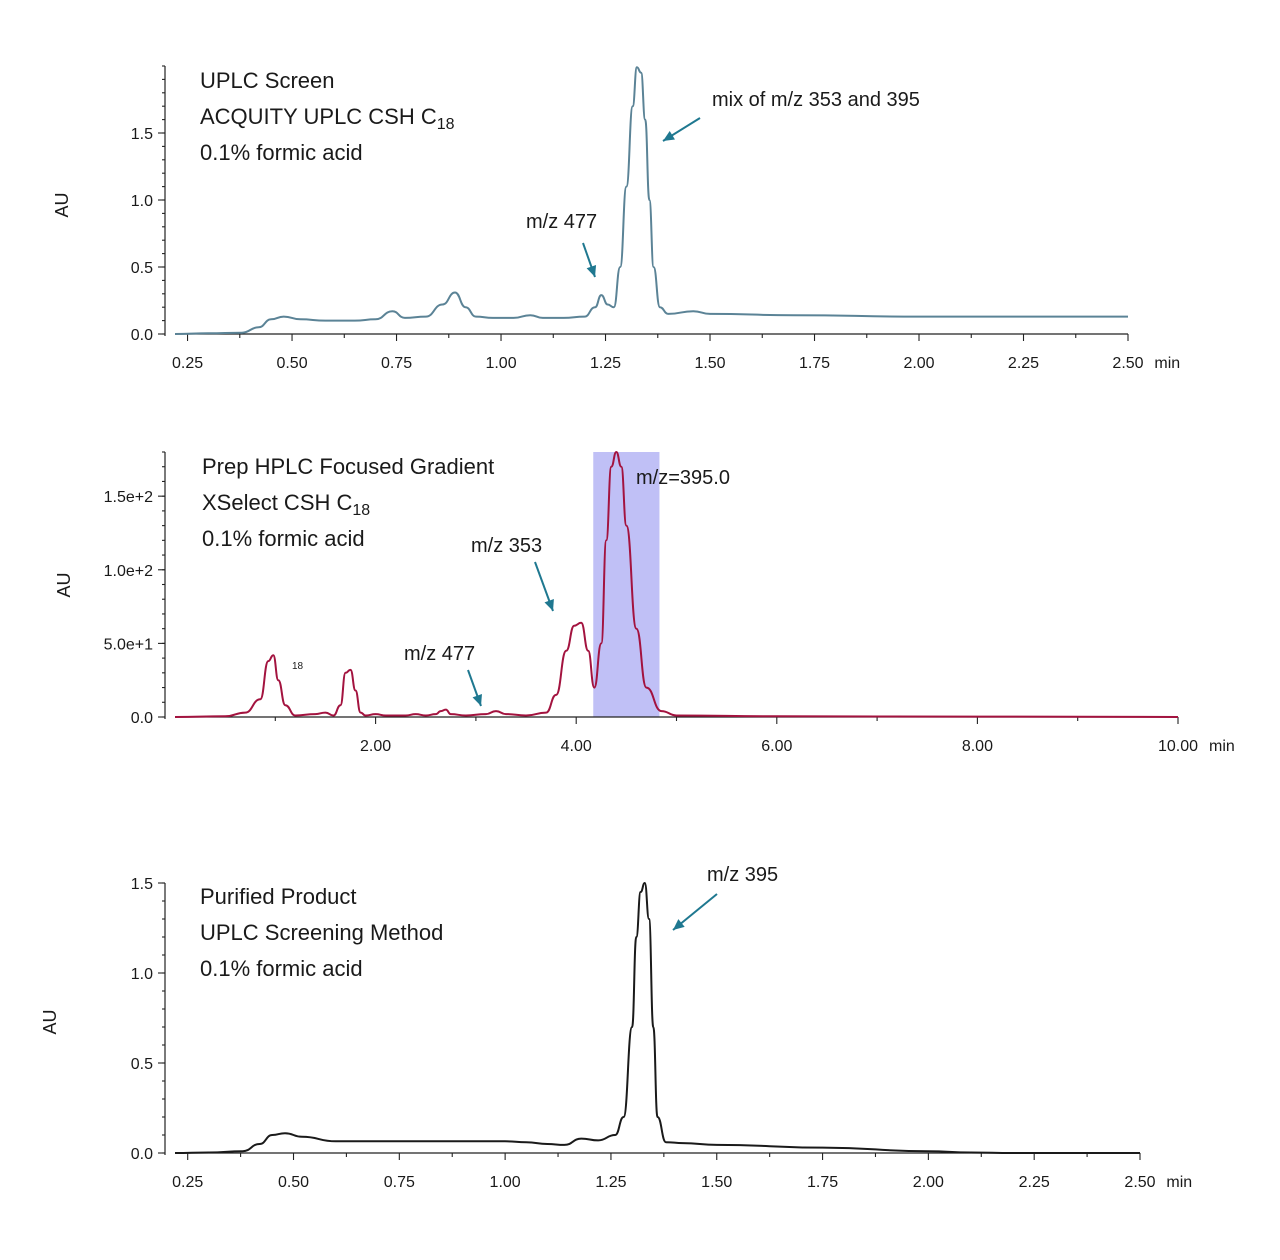  What do you see at coordinates (298, 666) in the screenshot?
I see `stray-label: 18` at bounding box center [298, 666].